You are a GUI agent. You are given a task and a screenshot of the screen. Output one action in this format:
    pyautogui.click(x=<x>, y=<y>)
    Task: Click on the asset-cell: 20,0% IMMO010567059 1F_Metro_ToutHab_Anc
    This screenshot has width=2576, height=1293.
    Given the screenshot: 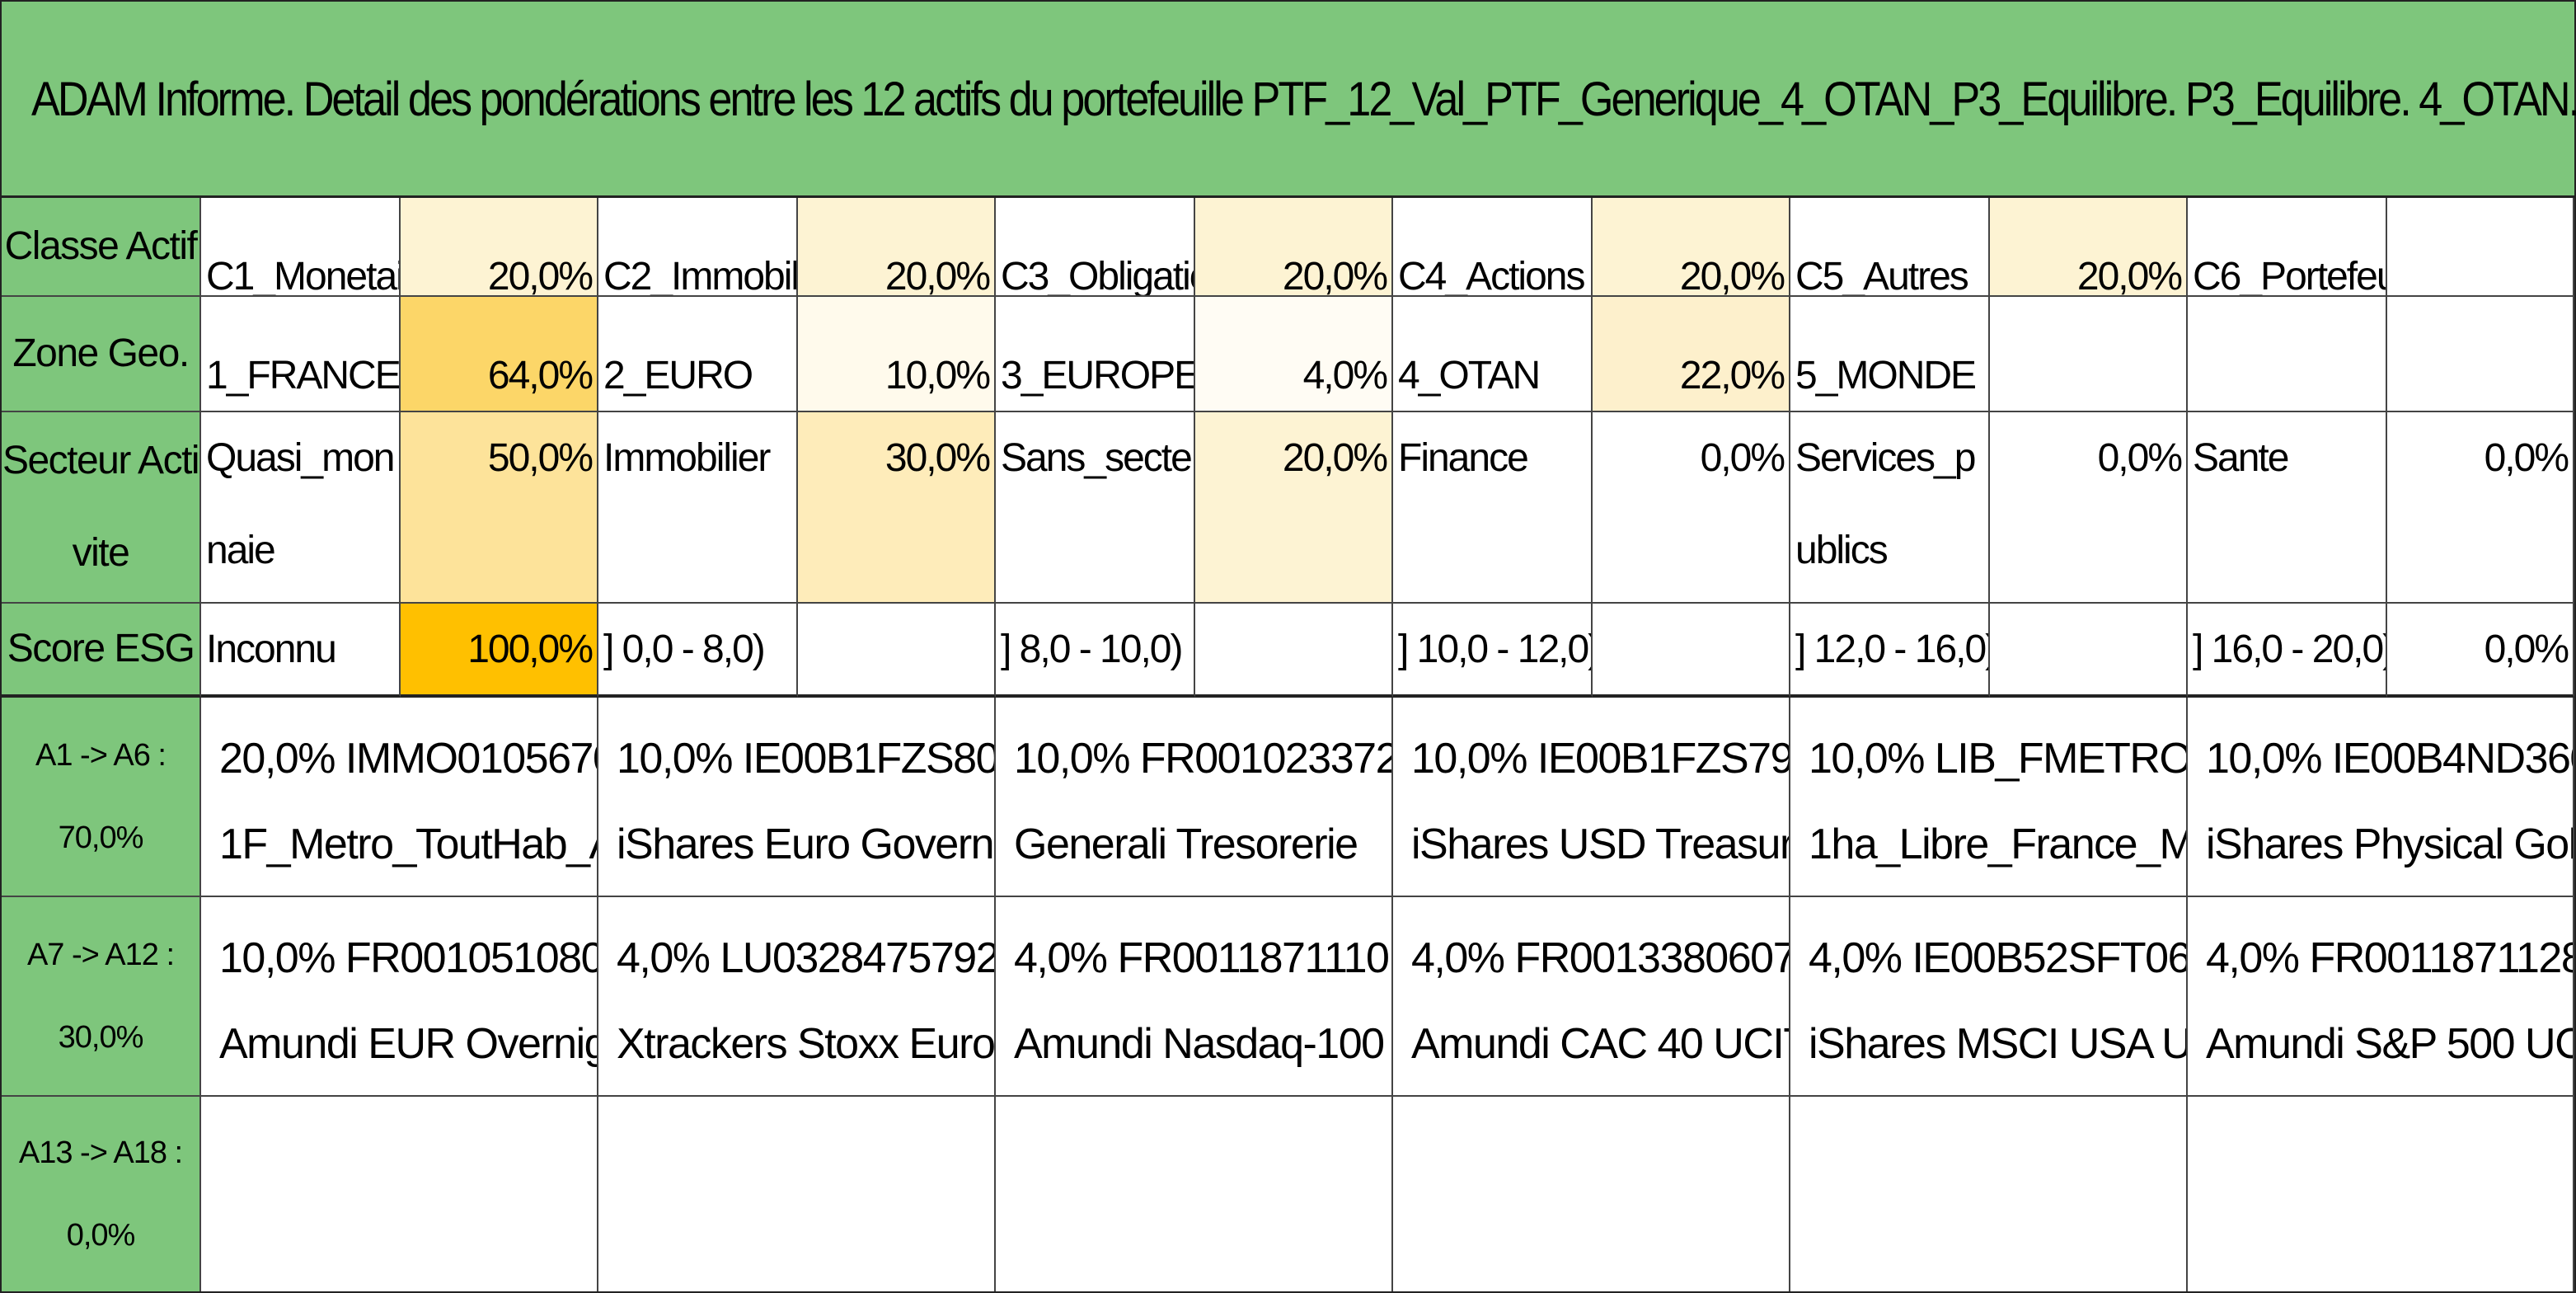 What is the action you would take?
    pyautogui.click(x=400, y=798)
    